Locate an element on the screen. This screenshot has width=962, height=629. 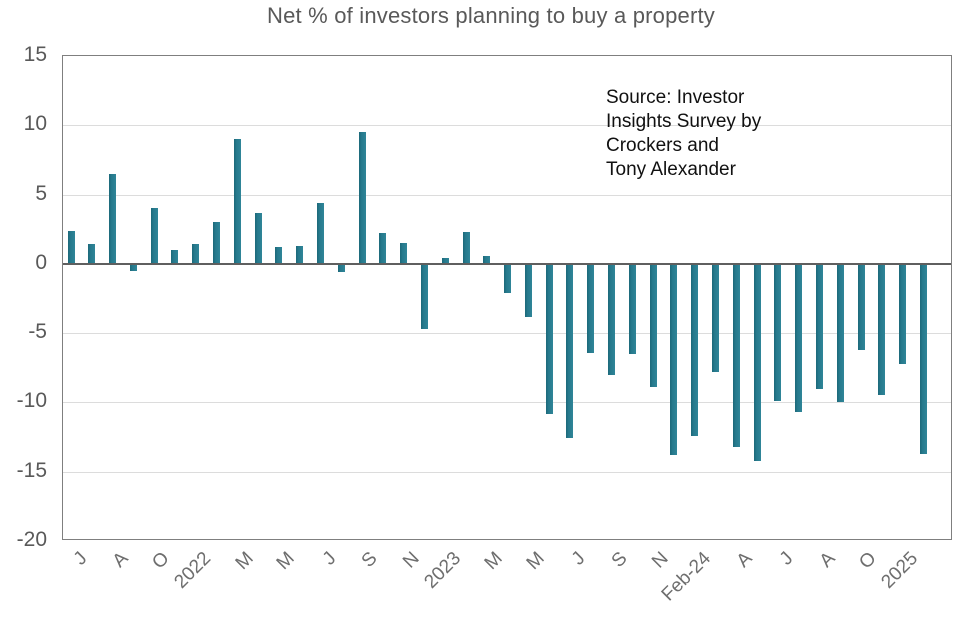
x-tick-label: 2025 is located at coordinates (900, 570).